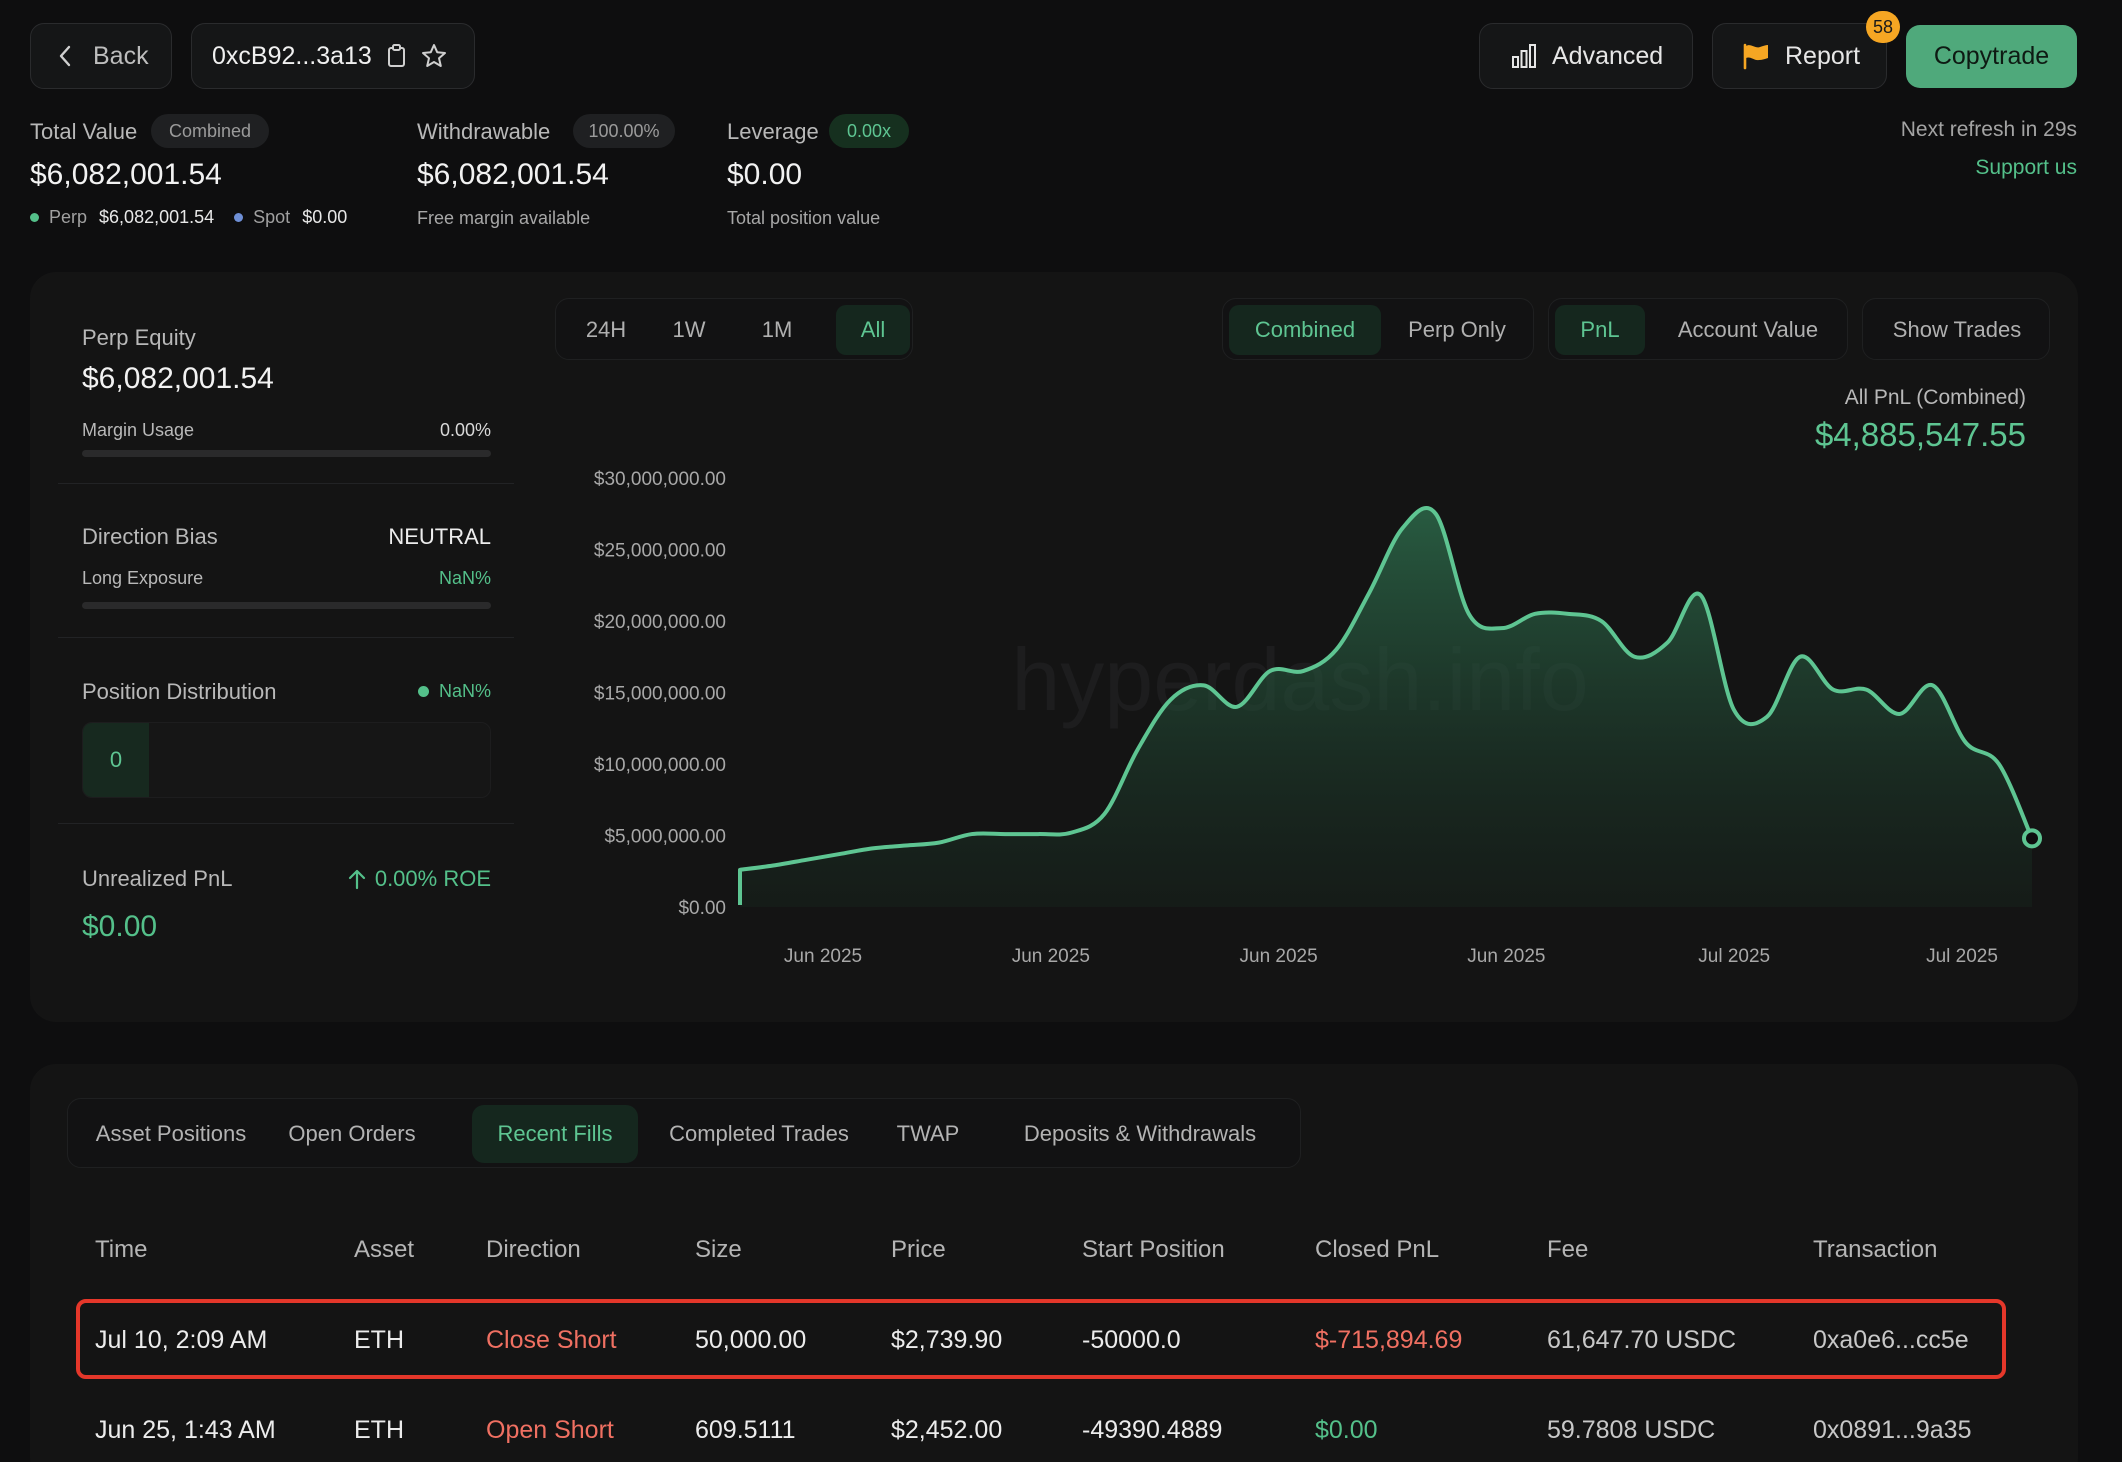 This screenshot has width=2122, height=1462. Describe the element at coordinates (116, 760) in the screenshot. I see `position-count: 0` at that location.